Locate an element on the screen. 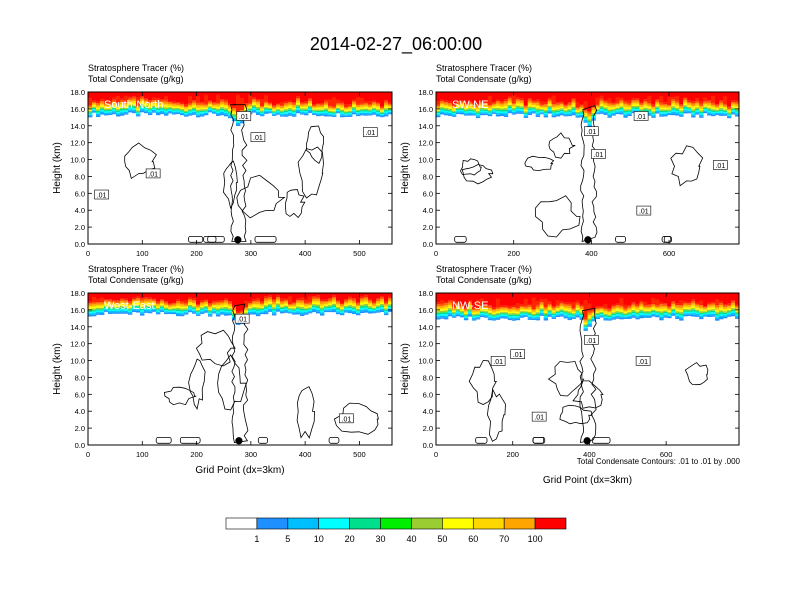 The width and height of the screenshot is (792, 612). colorbar-box is located at coordinates (519, 523).